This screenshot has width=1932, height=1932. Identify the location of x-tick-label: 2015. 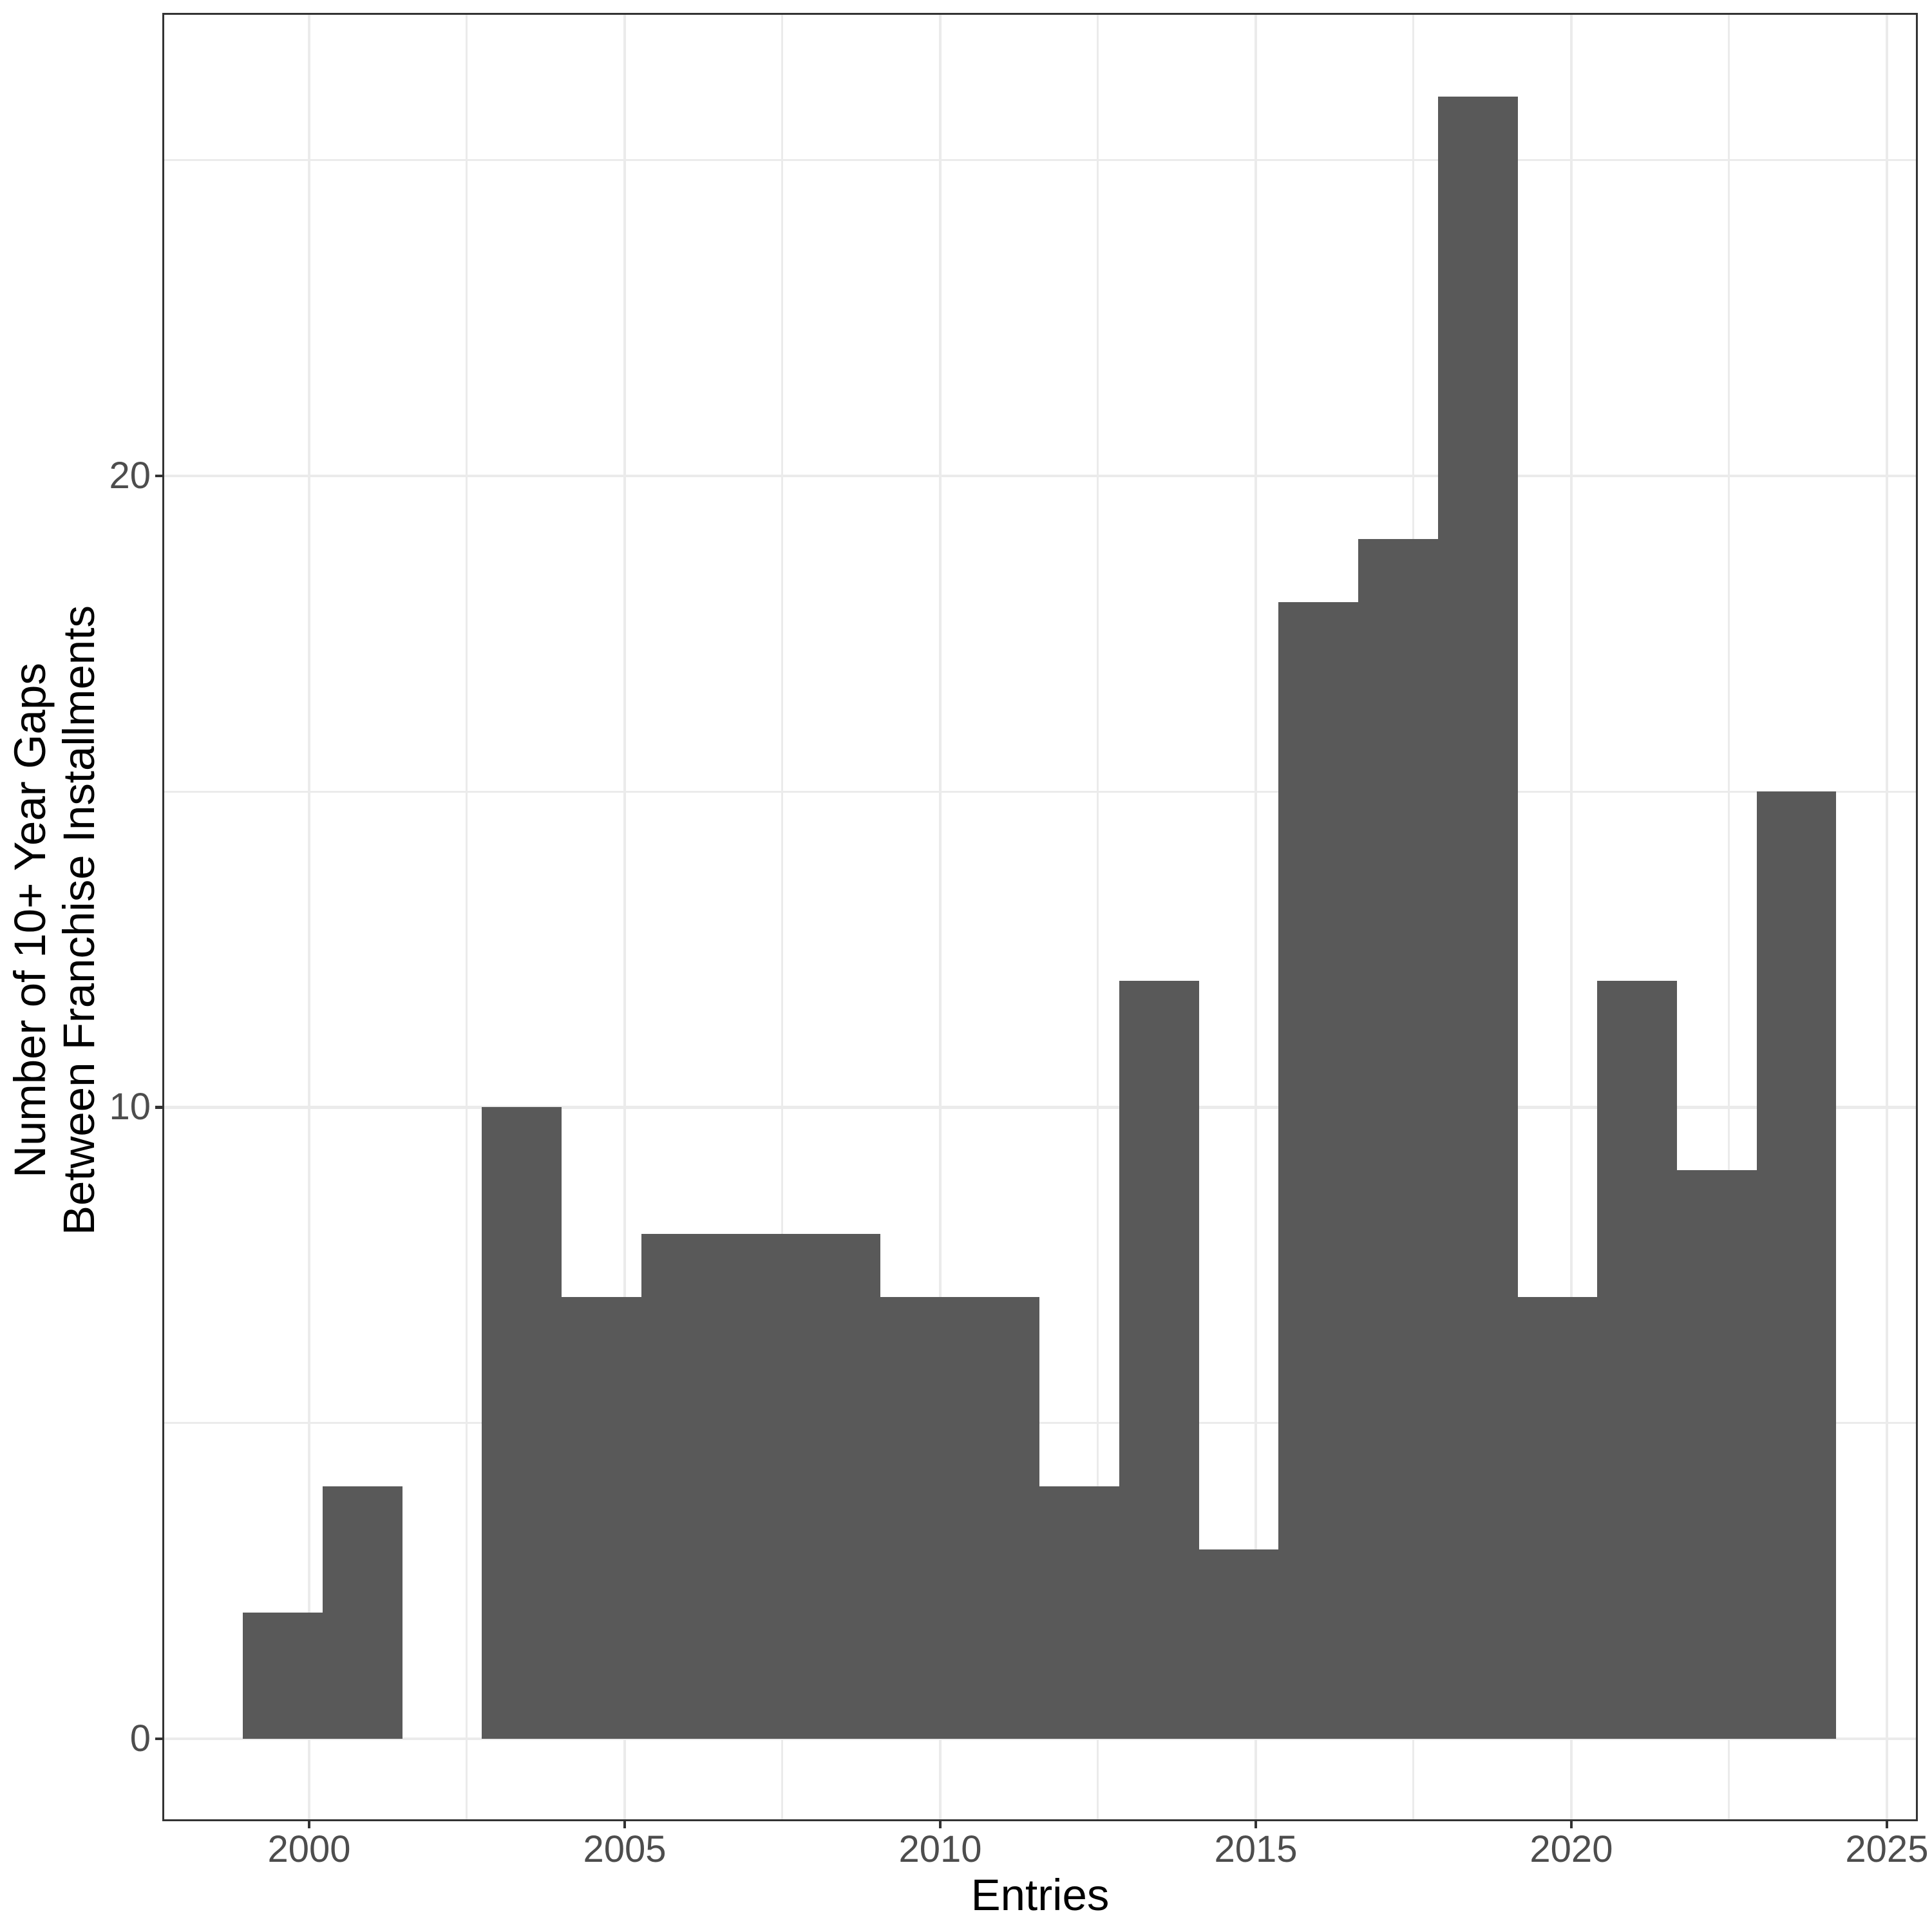
(1256, 1849).